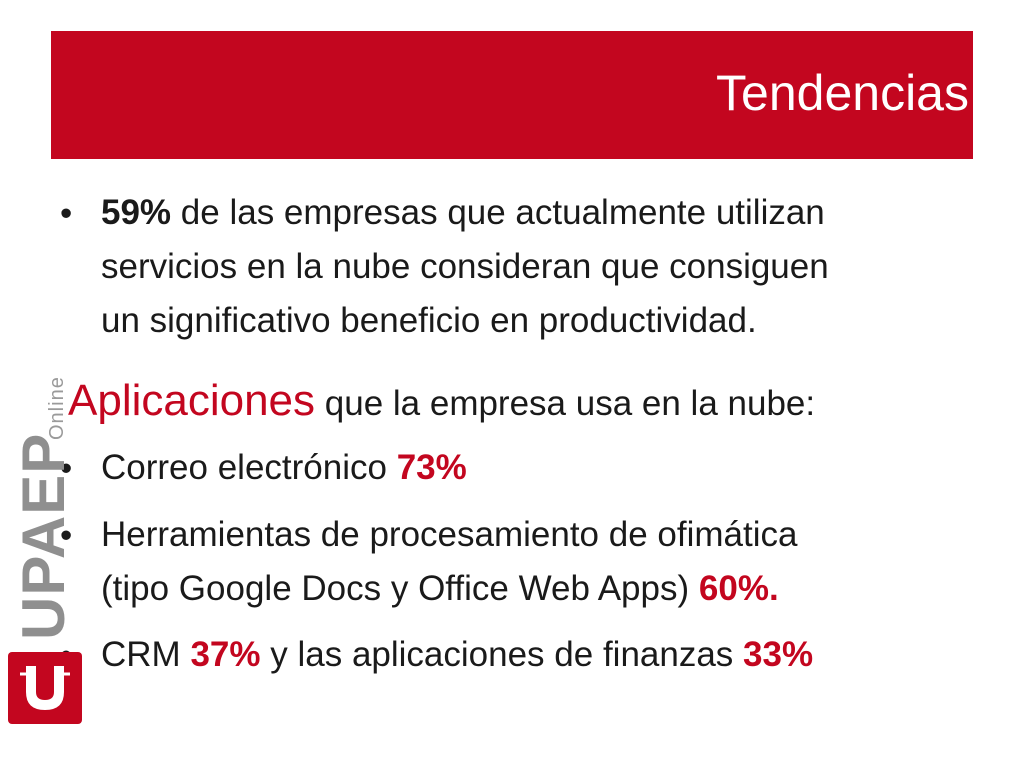 This screenshot has width=1024, height=768. What do you see at coordinates (192, 400) in the screenshot?
I see `apps-heading-big: Aplicaciones` at bounding box center [192, 400].